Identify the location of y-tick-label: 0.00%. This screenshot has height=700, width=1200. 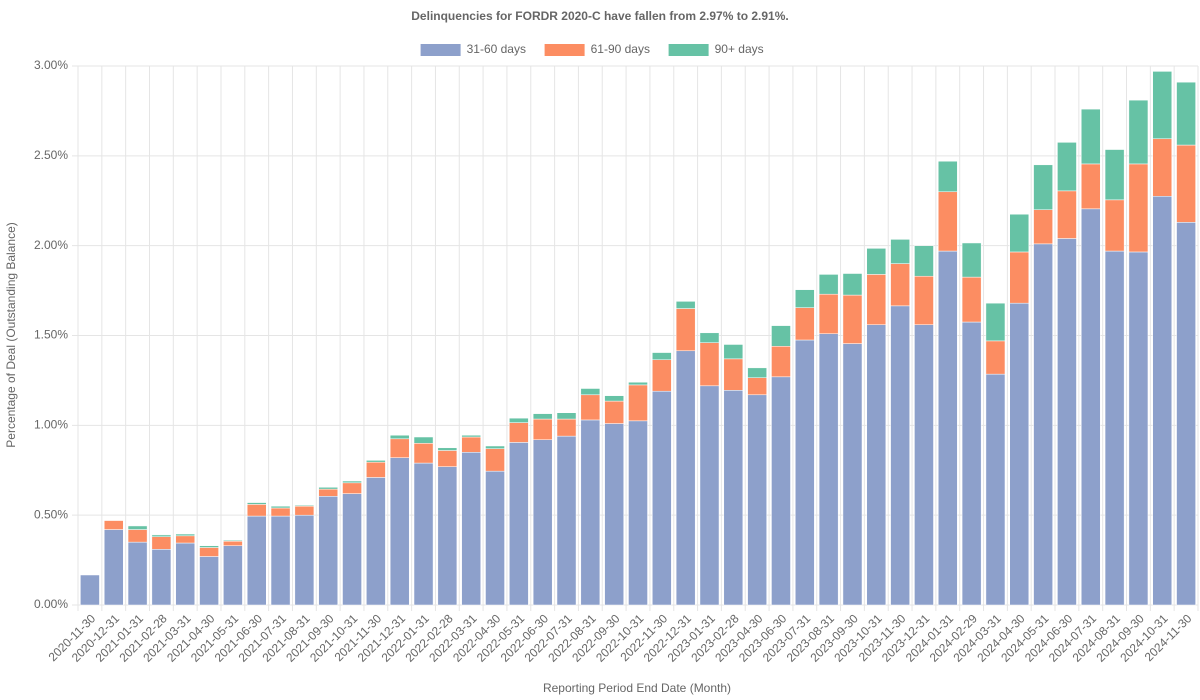
(51, 604).